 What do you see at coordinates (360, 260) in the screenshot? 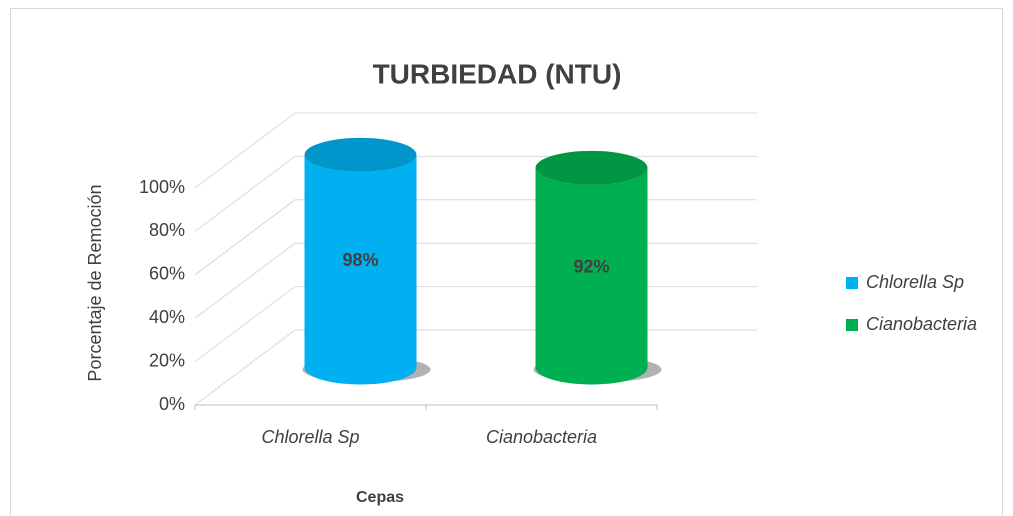
I see `value-label: 98%` at bounding box center [360, 260].